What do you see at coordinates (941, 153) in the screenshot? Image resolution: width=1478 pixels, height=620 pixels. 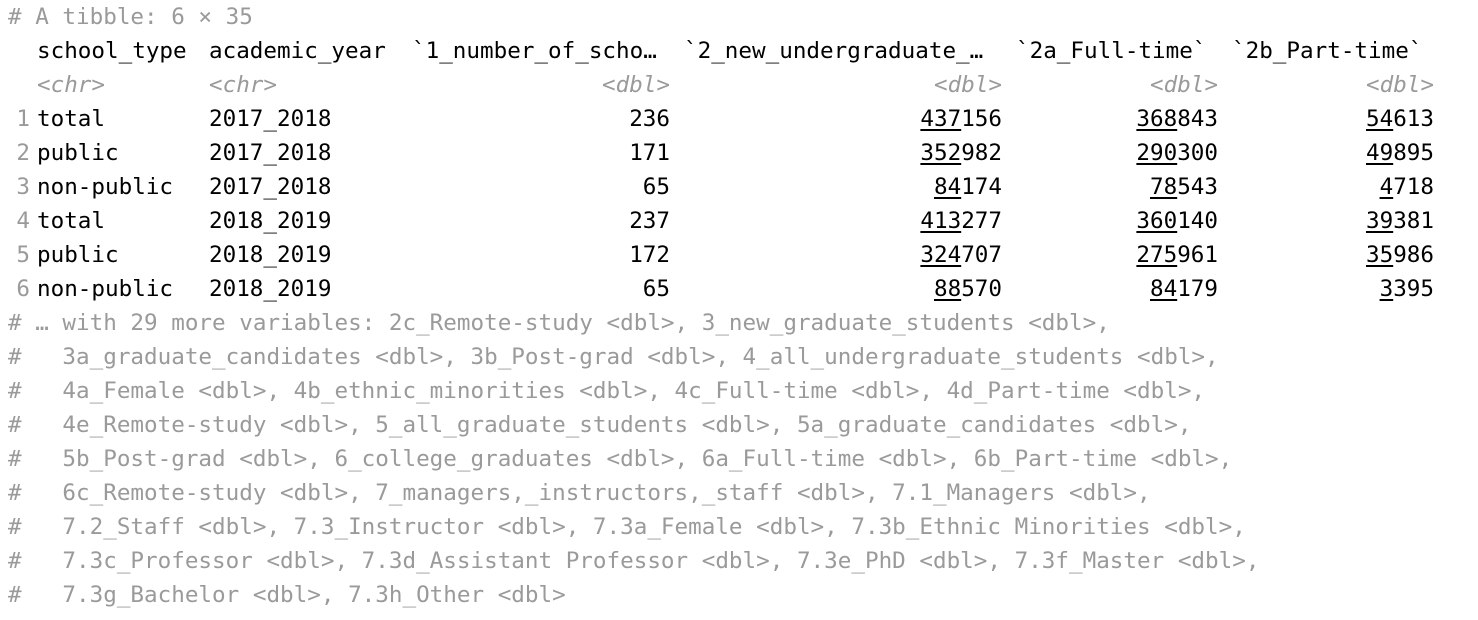 I see `thousands-digits: 352` at bounding box center [941, 153].